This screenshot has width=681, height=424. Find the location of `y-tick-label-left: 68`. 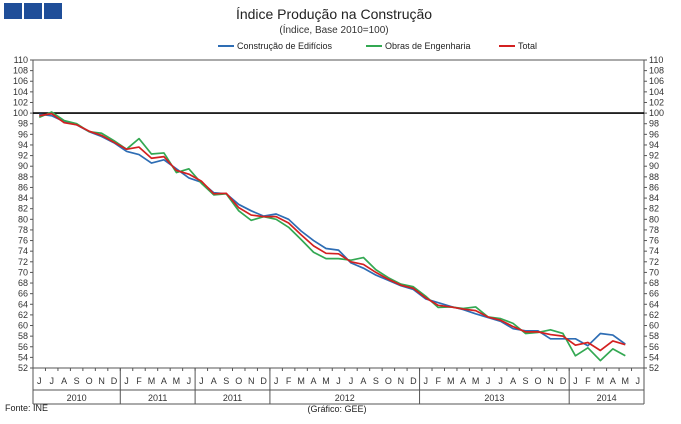

y-tick-label-left: 68 is located at coordinates (23, 283).